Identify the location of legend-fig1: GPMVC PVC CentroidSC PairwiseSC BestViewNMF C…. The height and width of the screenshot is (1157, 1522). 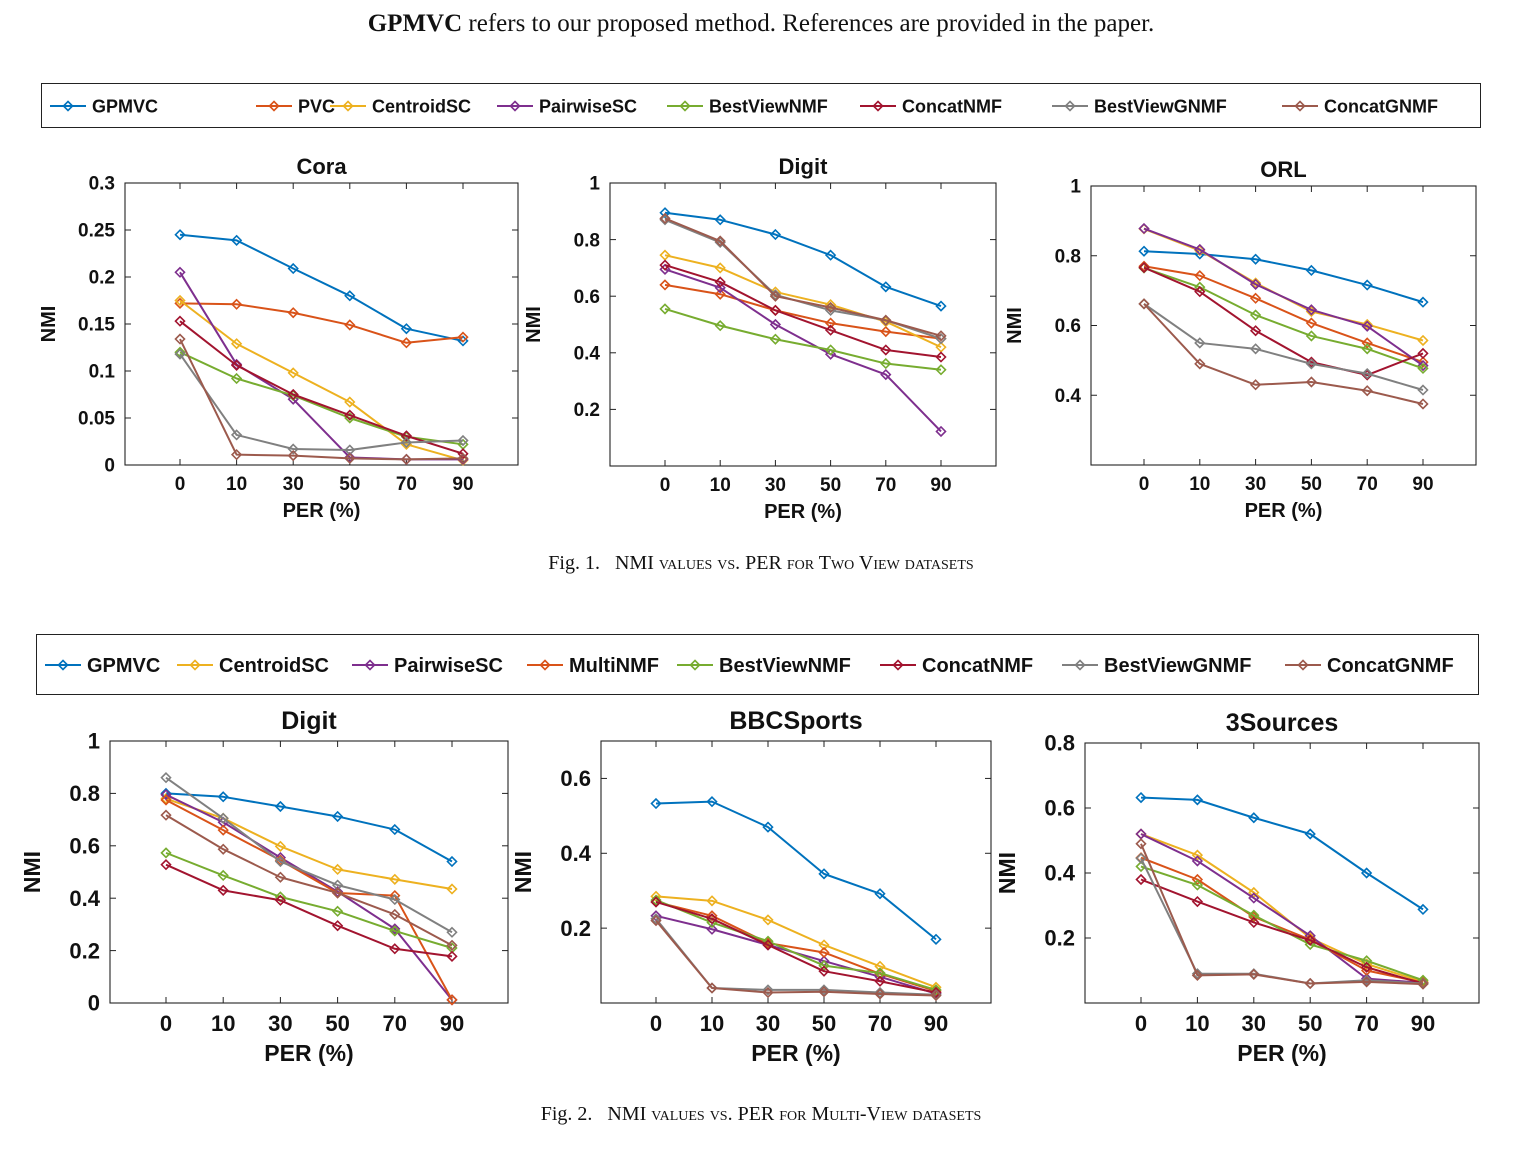
(761, 105).